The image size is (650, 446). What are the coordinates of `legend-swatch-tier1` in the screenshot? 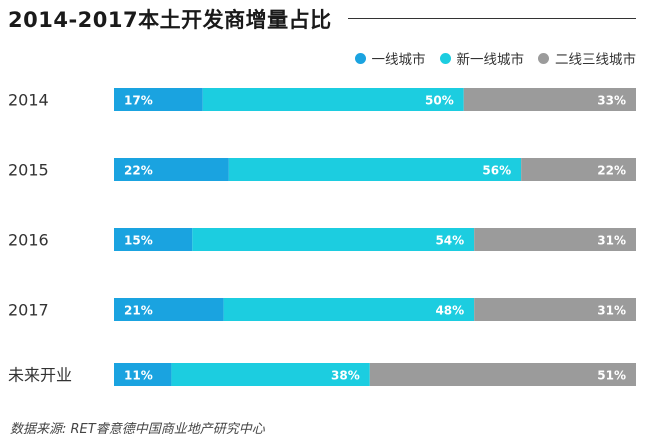 It's located at (360, 58).